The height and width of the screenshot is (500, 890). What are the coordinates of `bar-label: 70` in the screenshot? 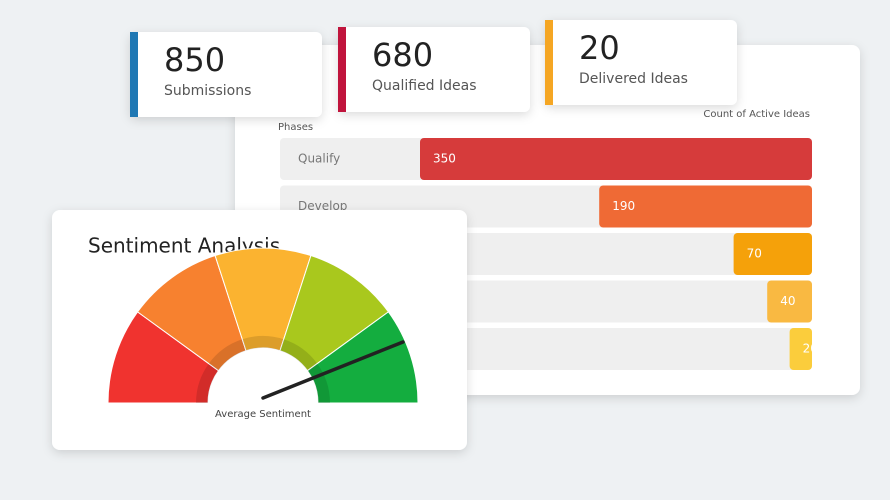 It's located at (754, 254).